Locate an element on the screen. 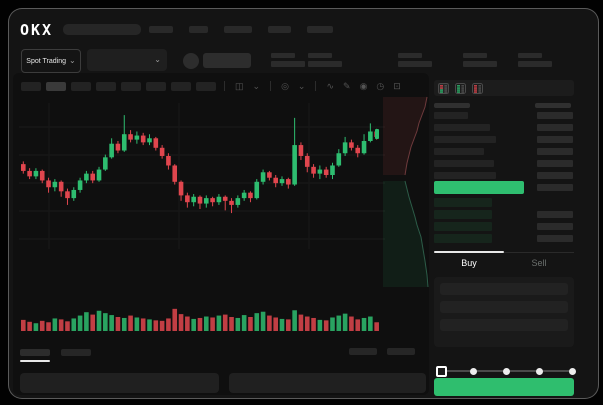 The width and height of the screenshot is (603, 405). total-input is located at coordinates (504, 325).